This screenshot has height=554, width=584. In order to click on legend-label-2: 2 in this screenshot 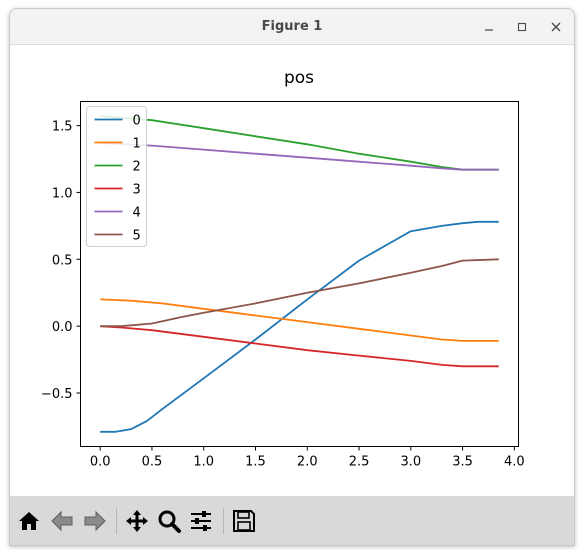, I will do `click(137, 167)`.